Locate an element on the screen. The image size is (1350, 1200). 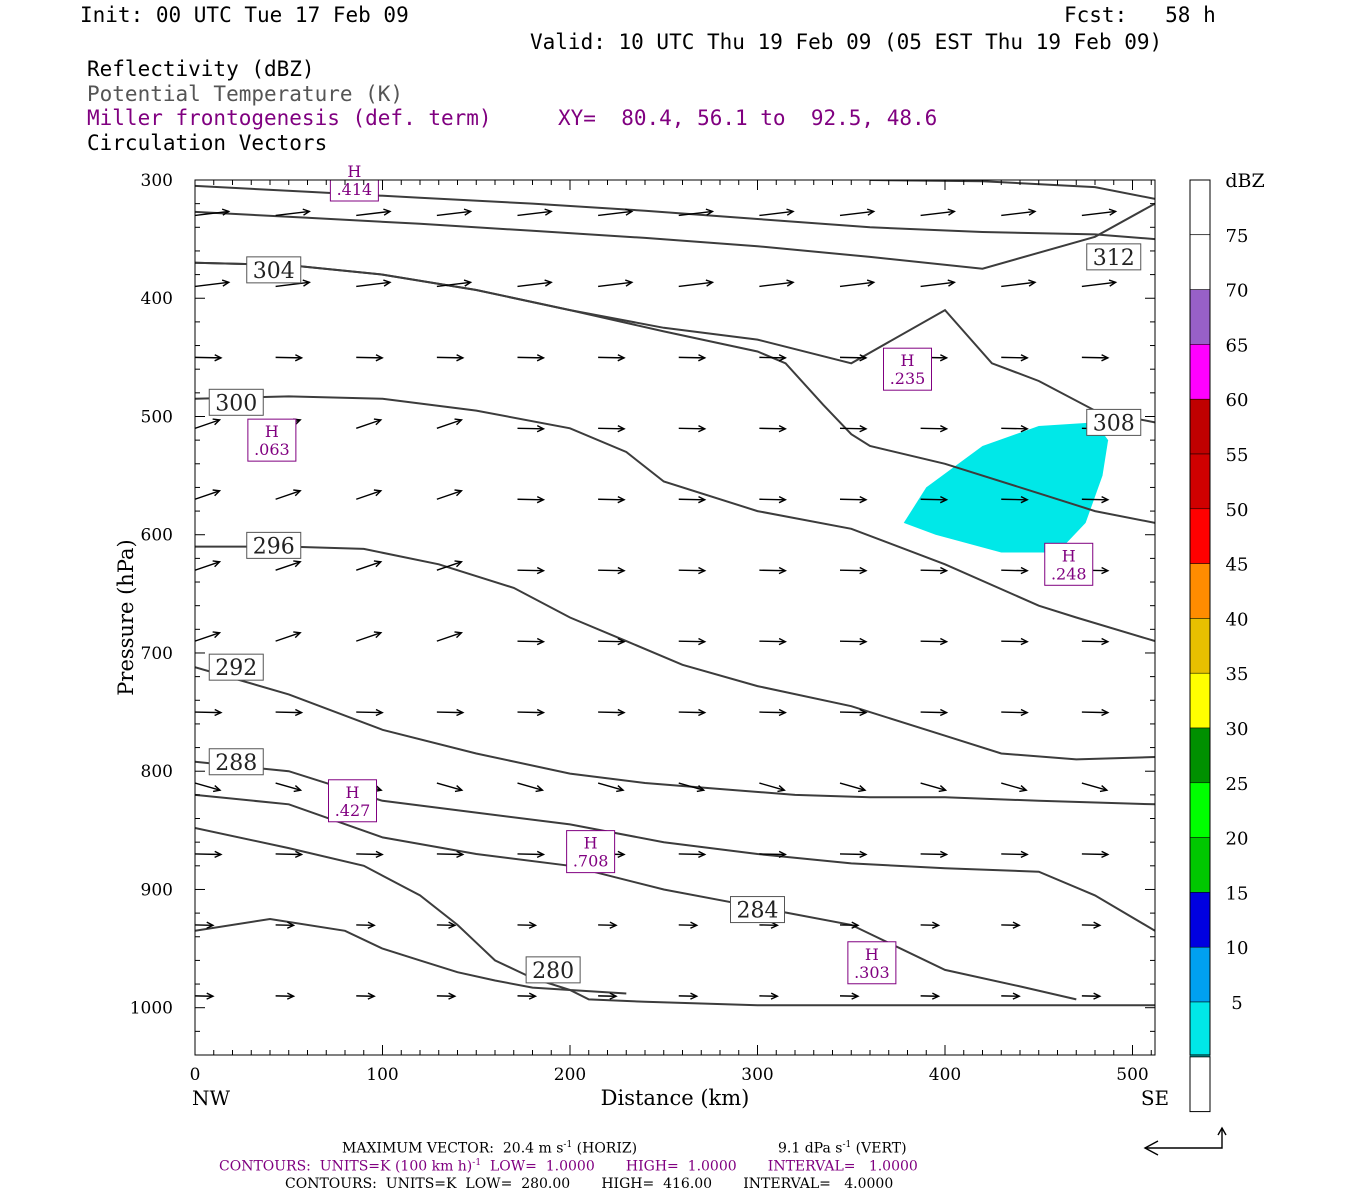
x-tick-label: 300 is located at coordinates (757, 1075).